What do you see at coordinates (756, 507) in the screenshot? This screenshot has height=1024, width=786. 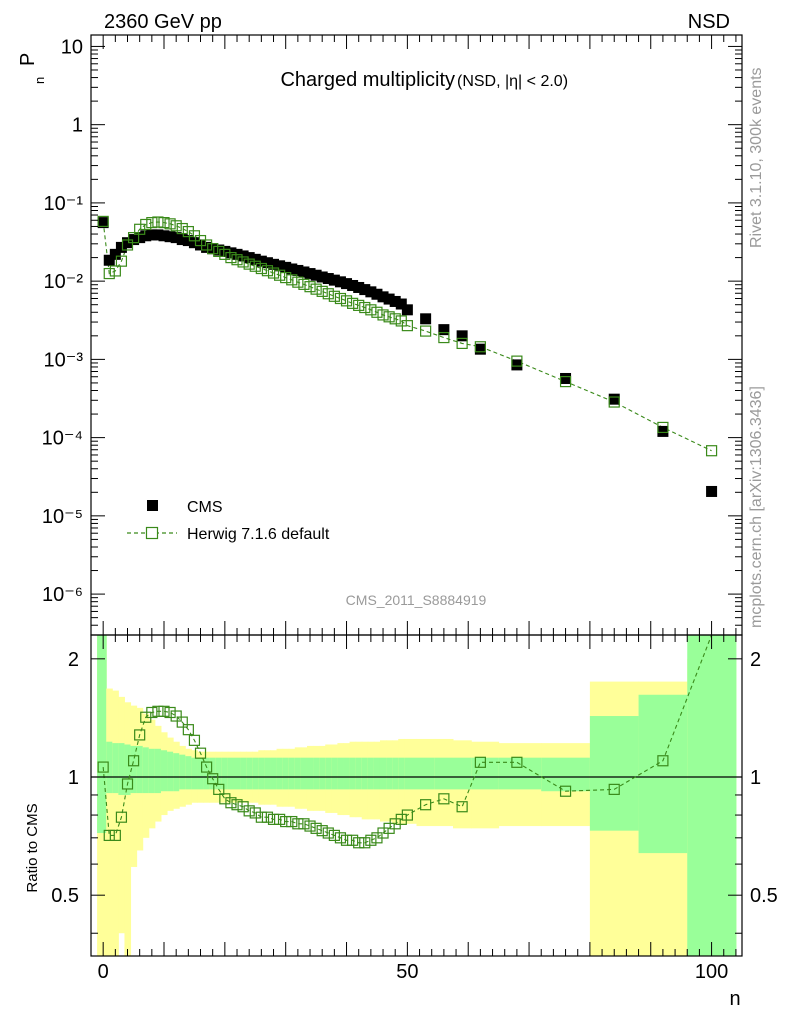 I see `mcplots-info: mcplots.cern.ch [arXiv:1306.3436]` at bounding box center [756, 507].